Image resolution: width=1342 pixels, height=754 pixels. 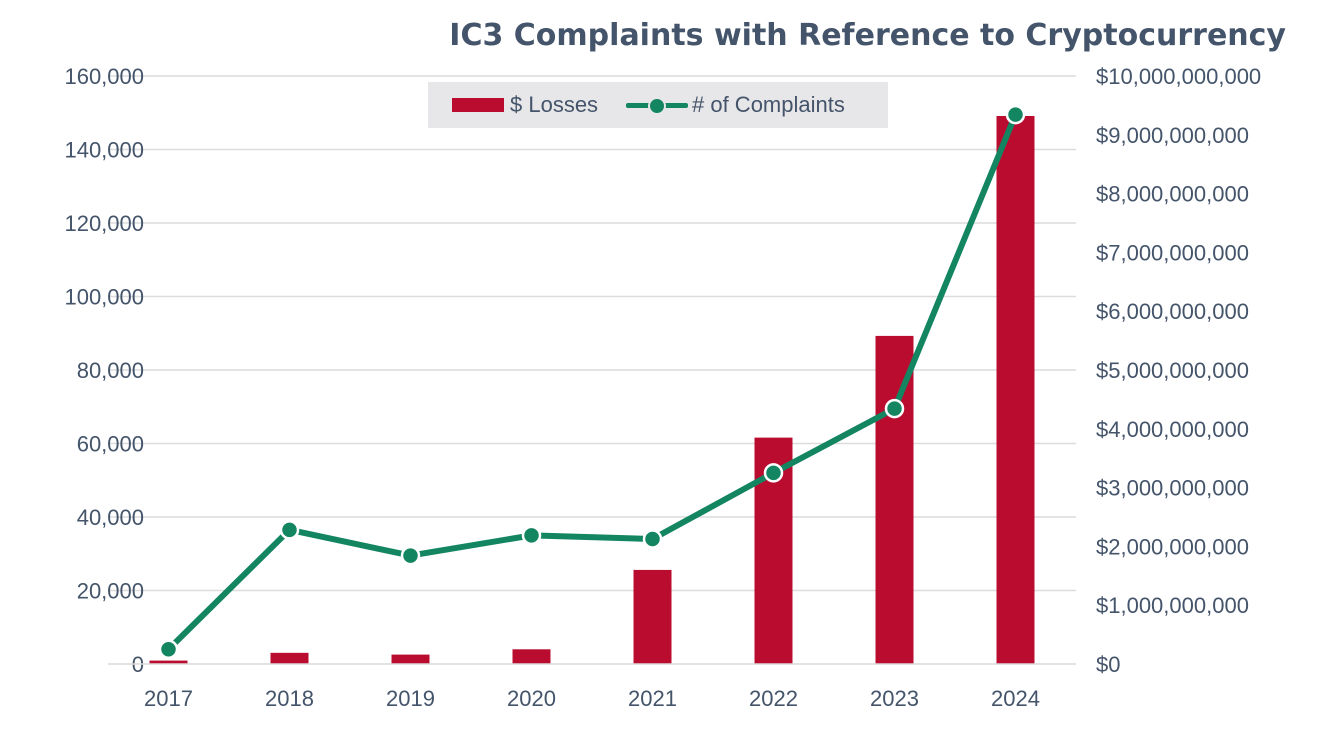 I want to click on bar-losses-2019, so click(x=410, y=659).